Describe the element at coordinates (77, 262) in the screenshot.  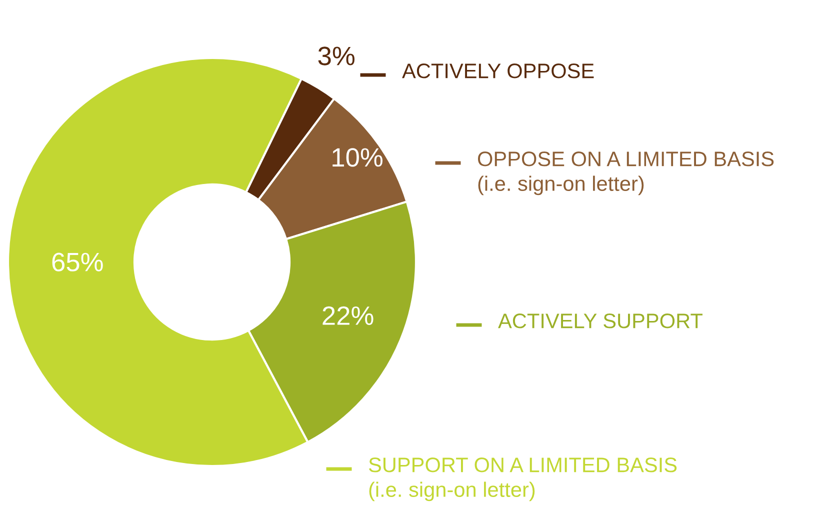
I see `data-label: 65%` at that location.